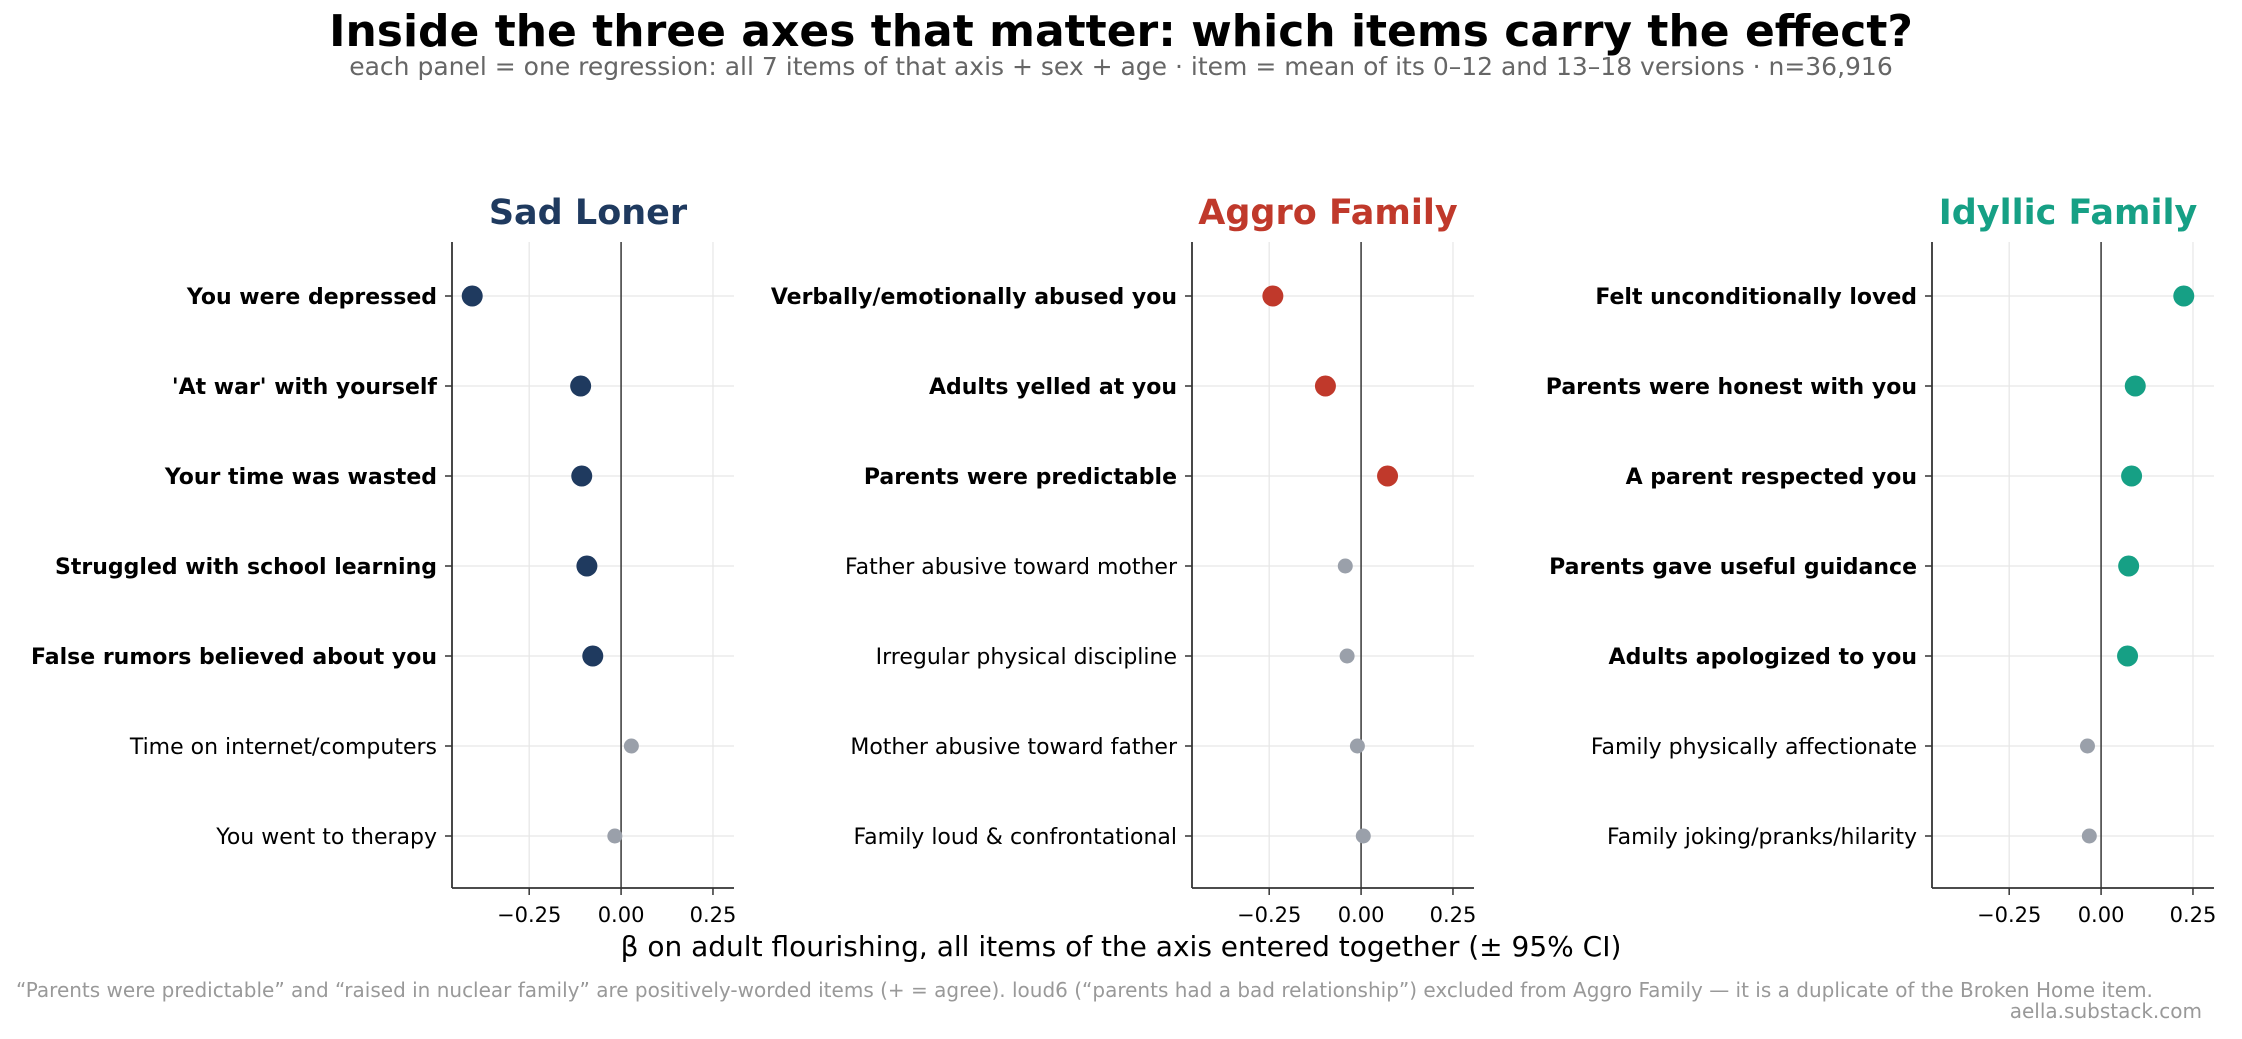 The height and width of the screenshot is (1039, 2242). Describe the element at coordinates (1754, 747) in the screenshot. I see `item-label: Family physically affectionate` at that location.